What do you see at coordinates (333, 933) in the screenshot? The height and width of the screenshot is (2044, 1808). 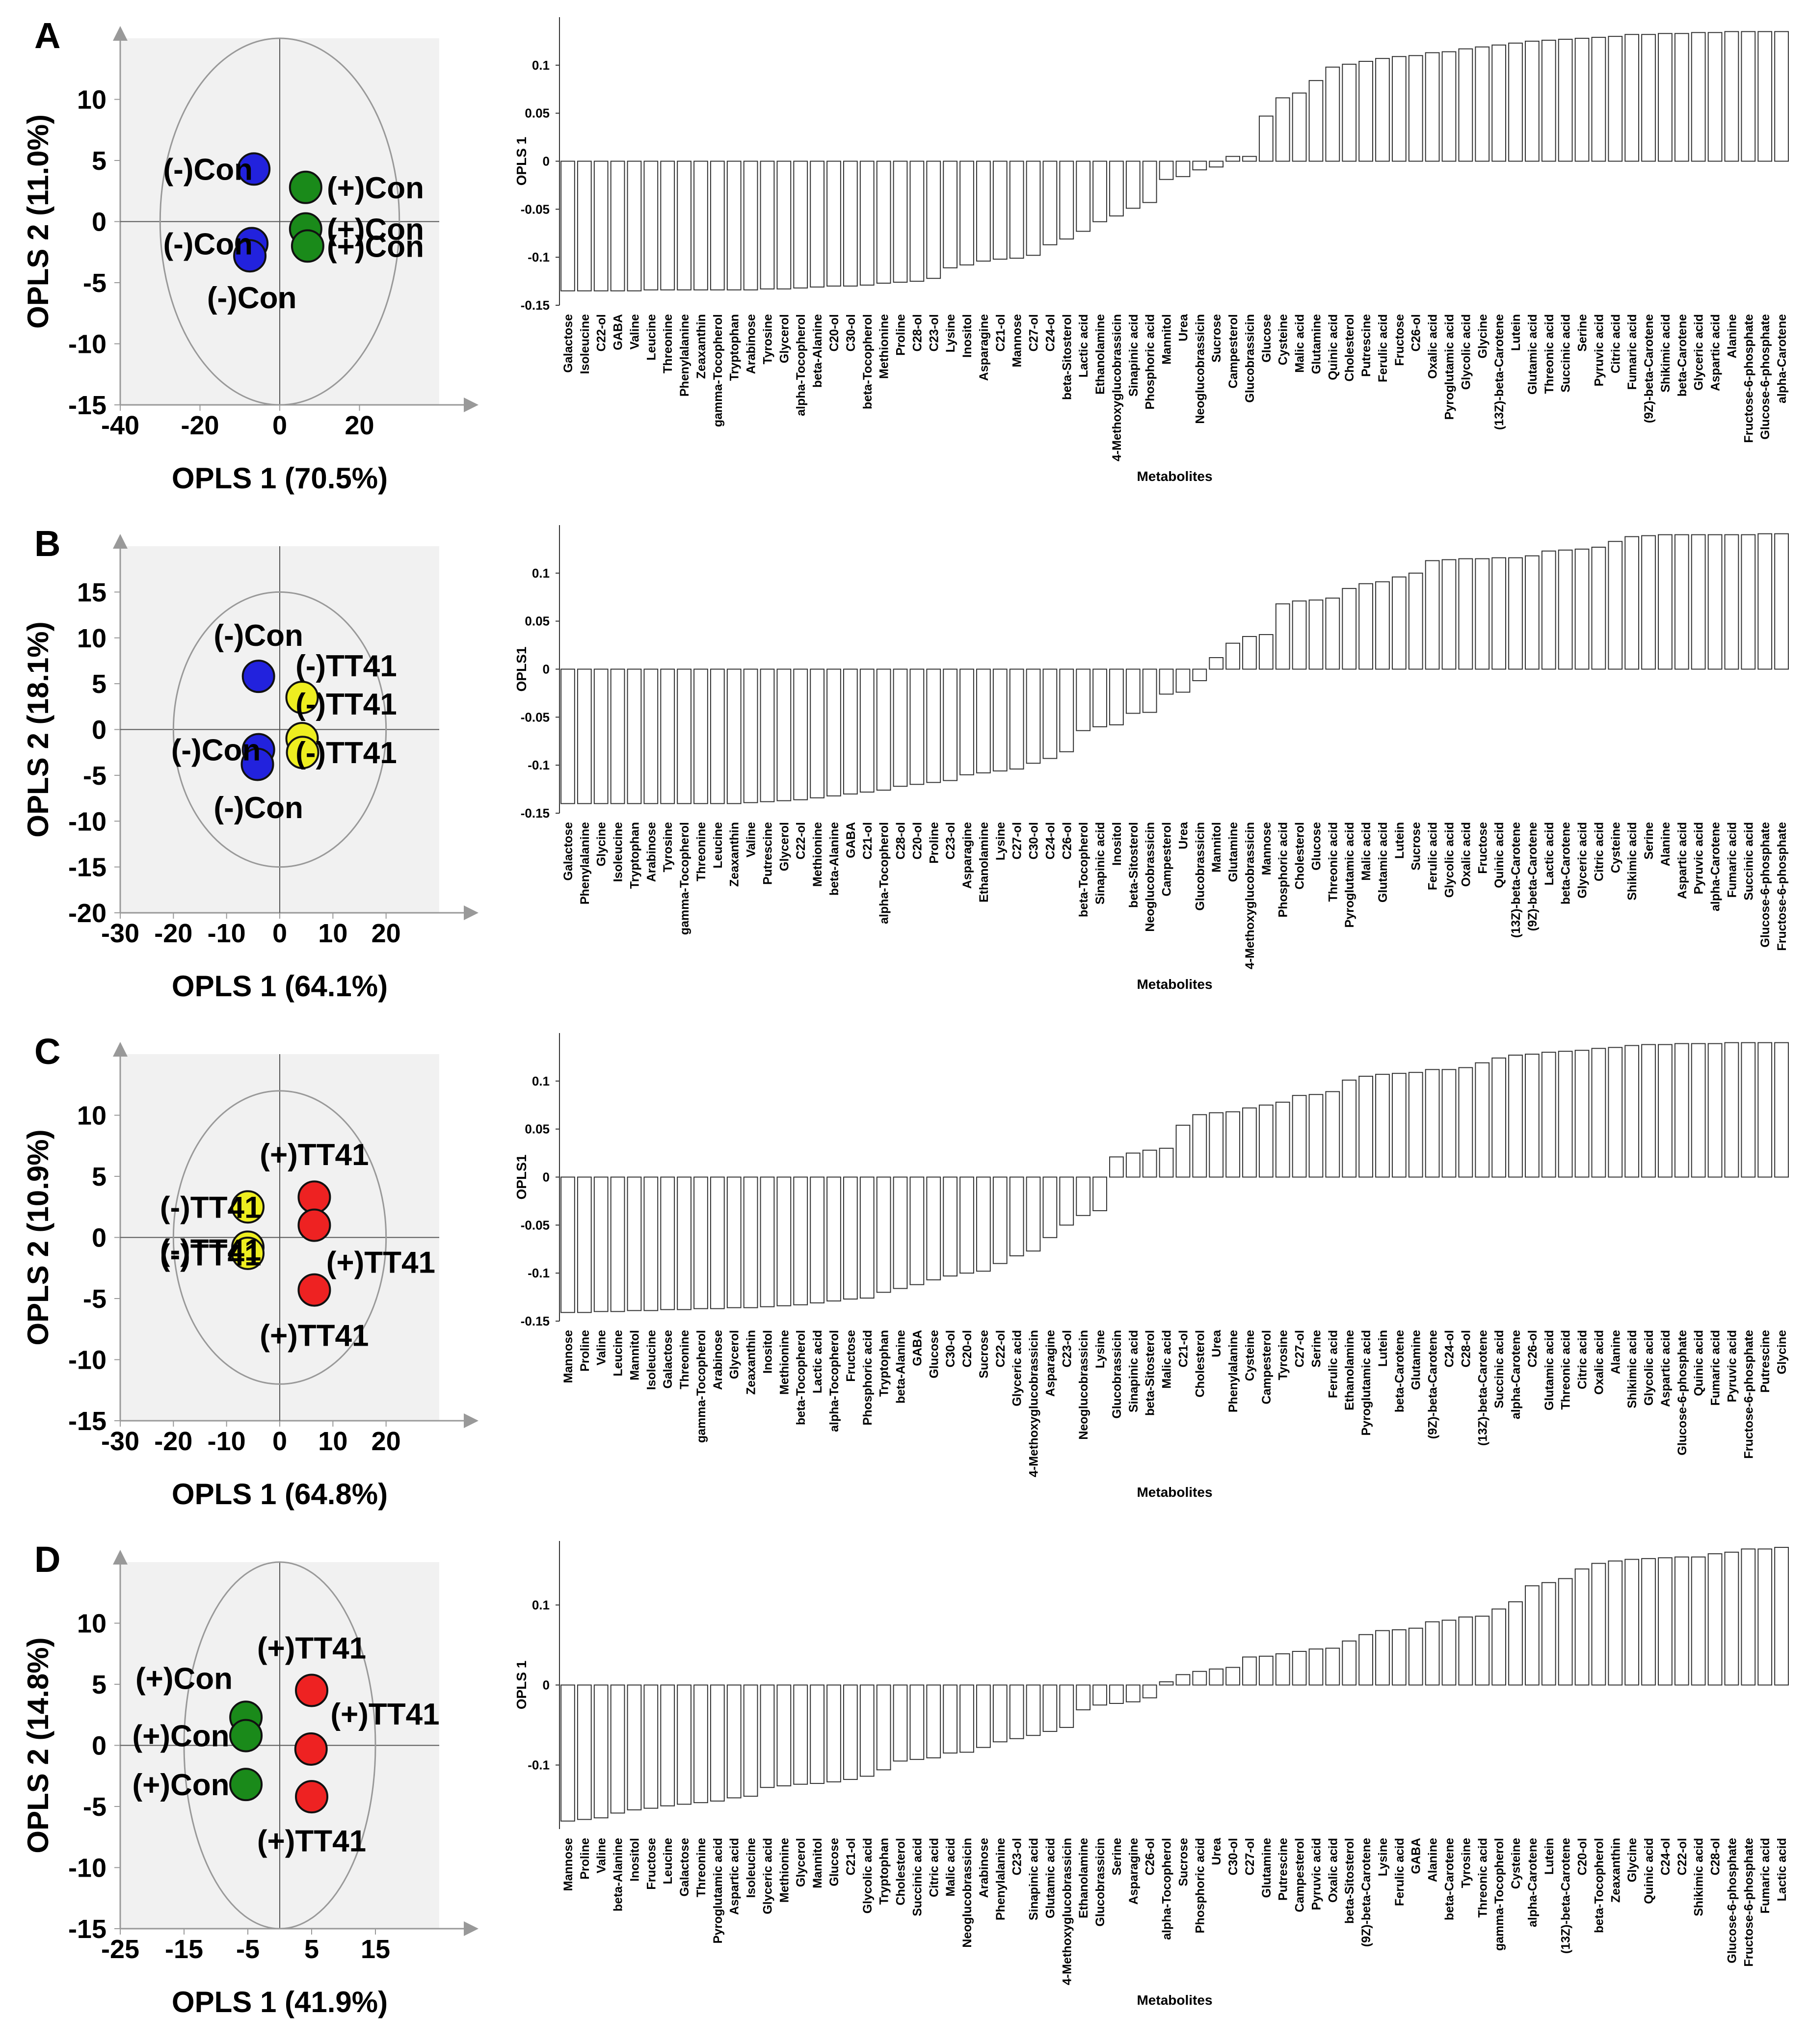 I see `score-x-tick-label: 10` at bounding box center [333, 933].